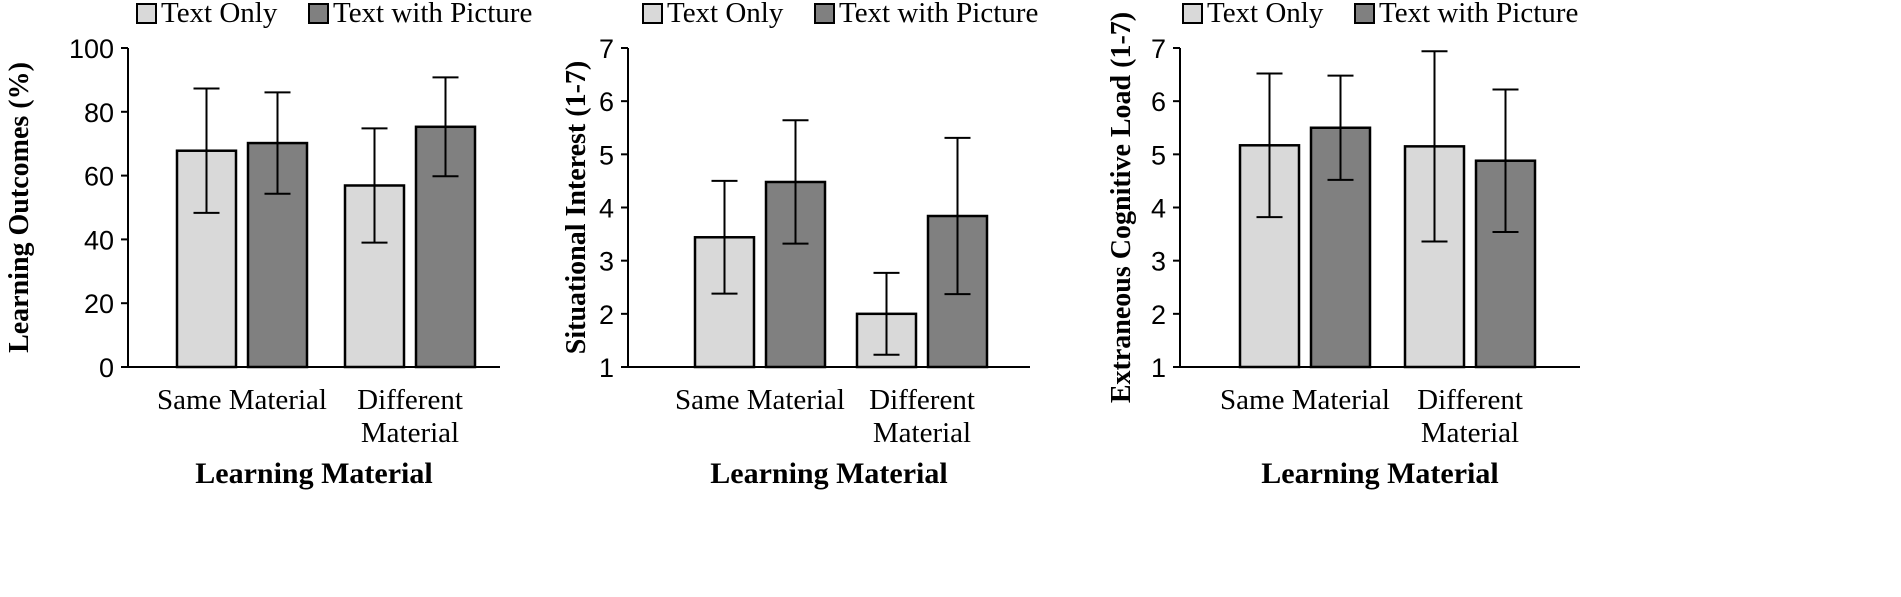 The width and height of the screenshot is (1901, 597). Describe the element at coordinates (1121, 207) in the screenshot. I see `y-axis-title: Extraneous Cognitive Load (1-7)` at that location.